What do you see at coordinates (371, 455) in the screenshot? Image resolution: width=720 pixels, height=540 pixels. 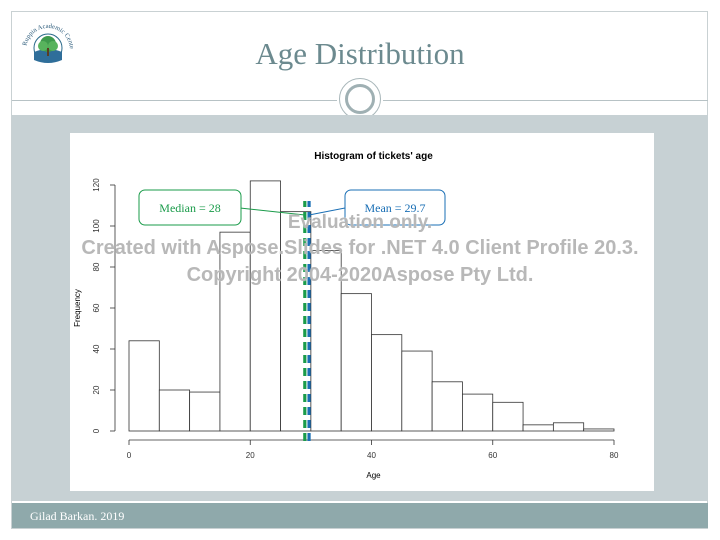 I see `x-tick-label: 40` at bounding box center [371, 455].